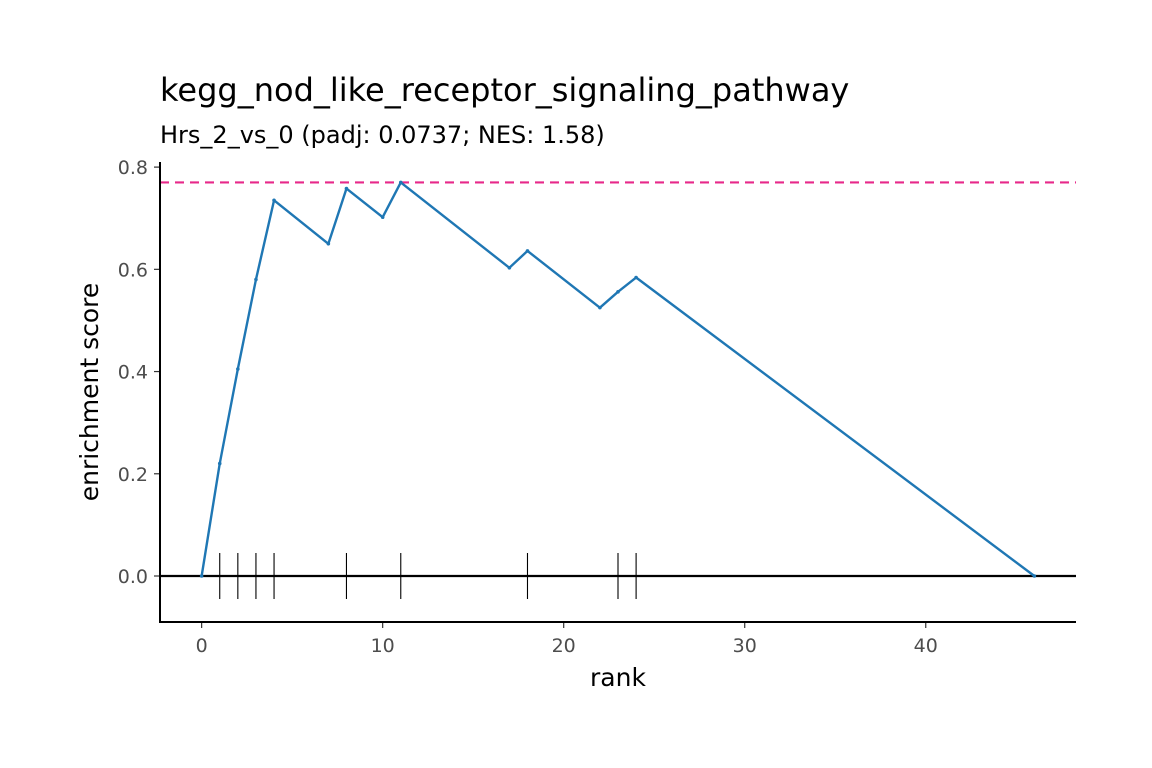 The image size is (1152, 768). I want to click on x-tick-label: 0, so click(202, 646).